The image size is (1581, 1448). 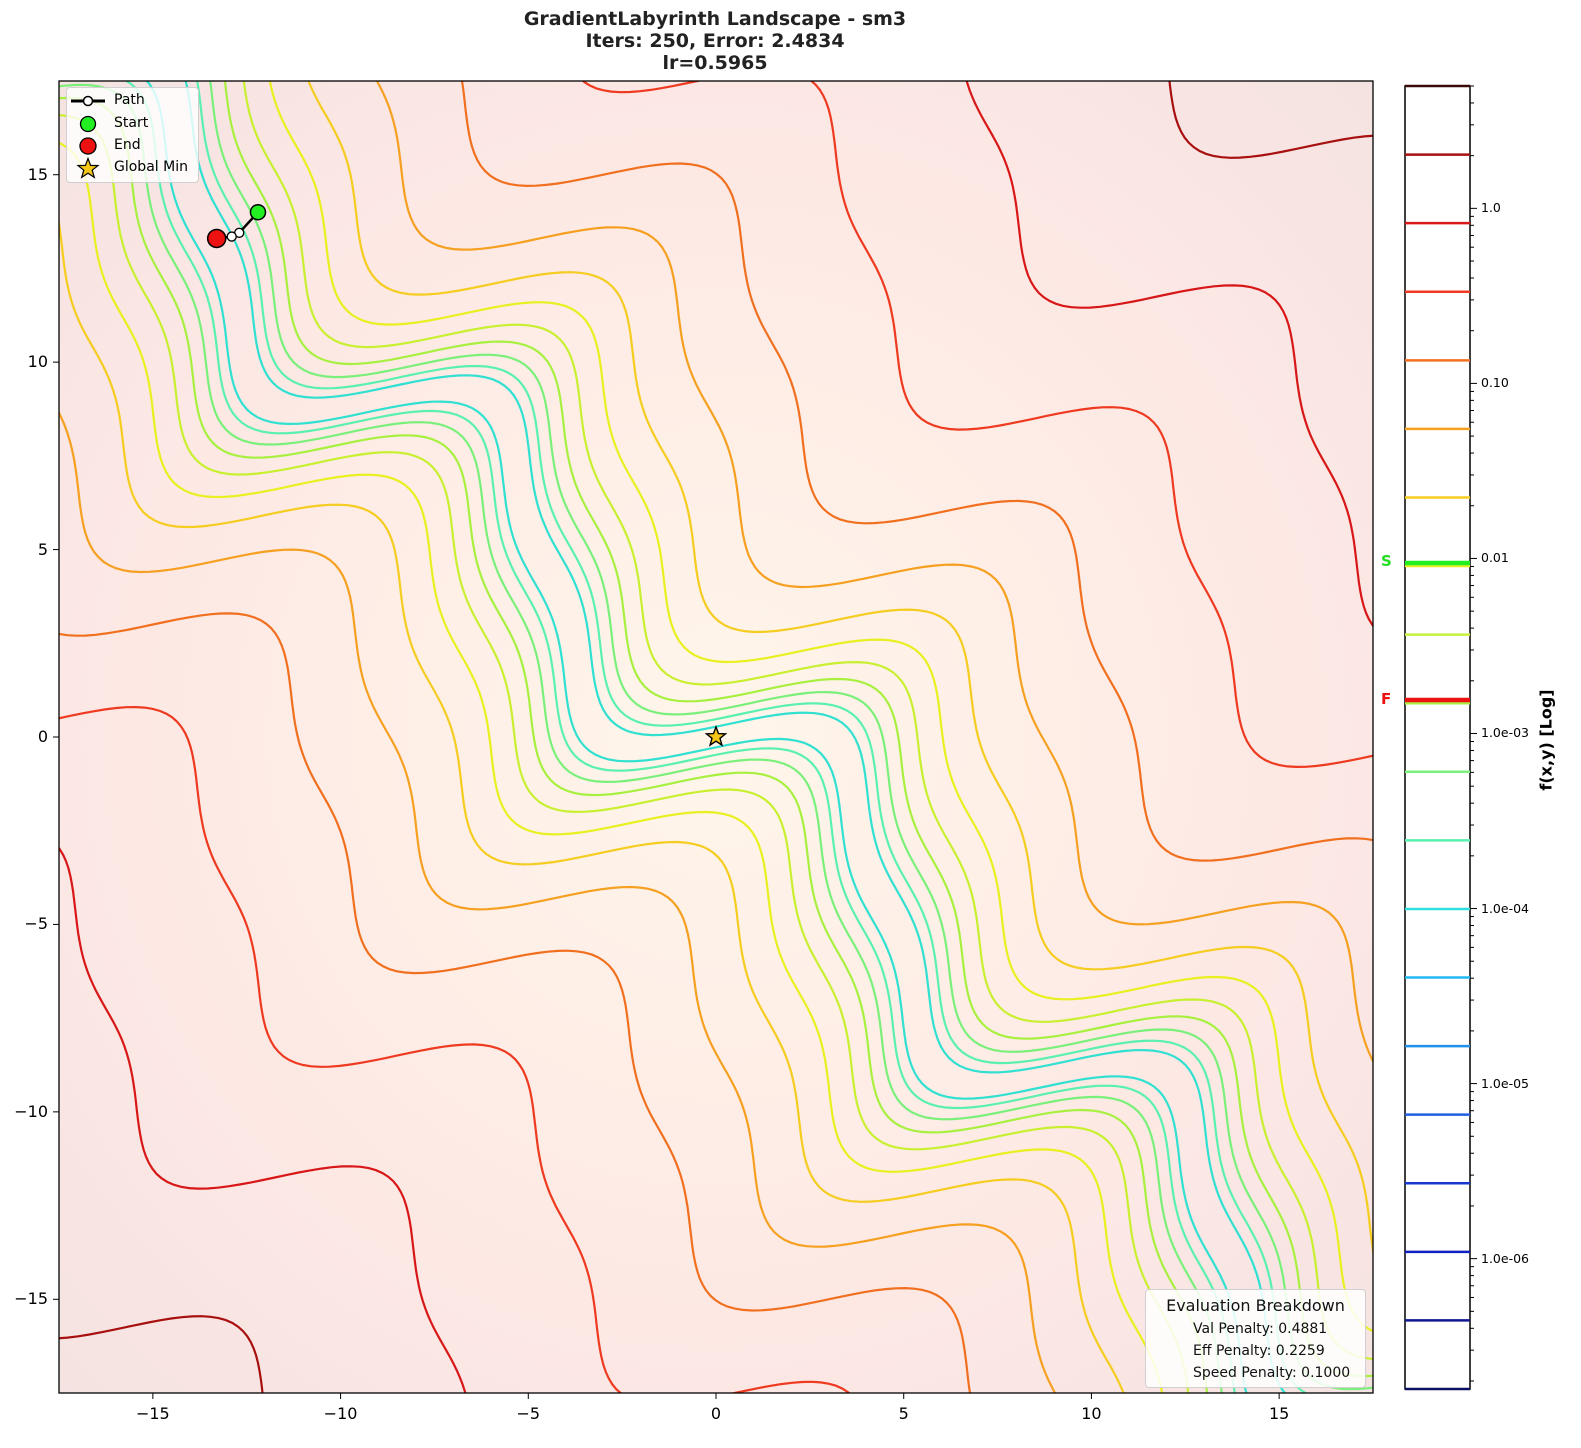 What do you see at coordinates (1495, 558) in the screenshot?
I see `colorbar-tick-label: 0.01` at bounding box center [1495, 558].